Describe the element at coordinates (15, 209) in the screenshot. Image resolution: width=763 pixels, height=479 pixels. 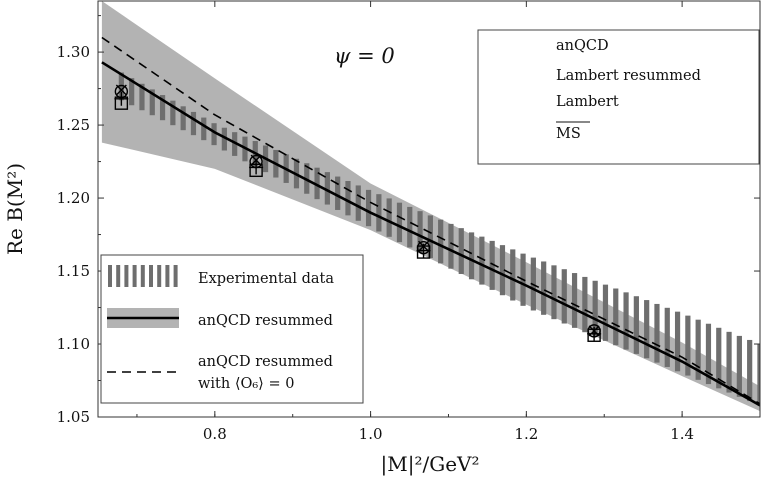
I see `y-axis-title: Re B(M²)` at that location.